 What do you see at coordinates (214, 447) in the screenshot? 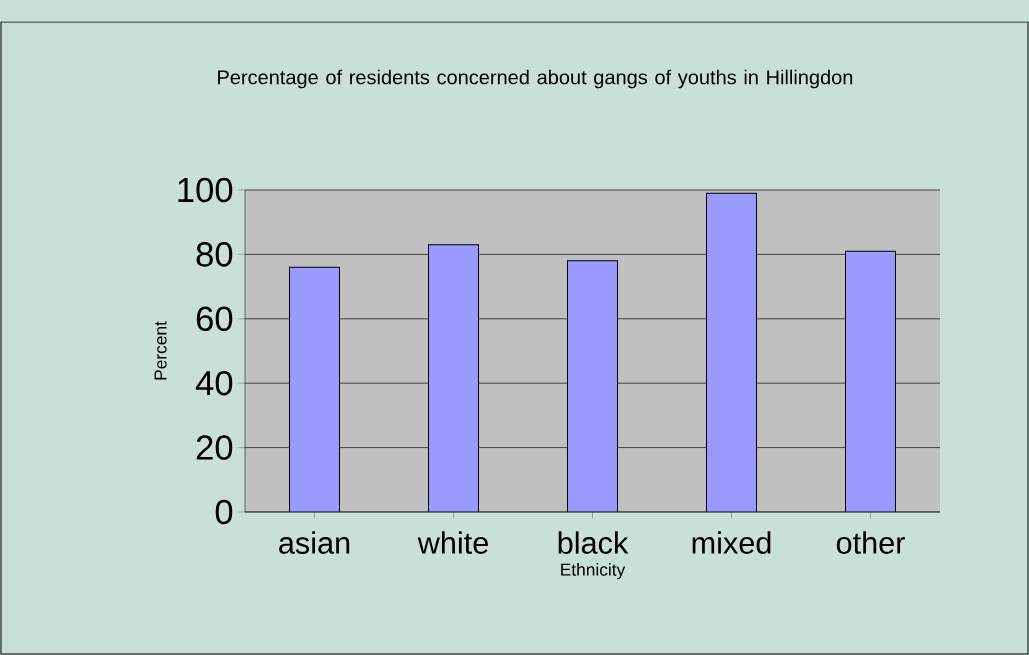
I see `y-tick-label: 20` at bounding box center [214, 447].